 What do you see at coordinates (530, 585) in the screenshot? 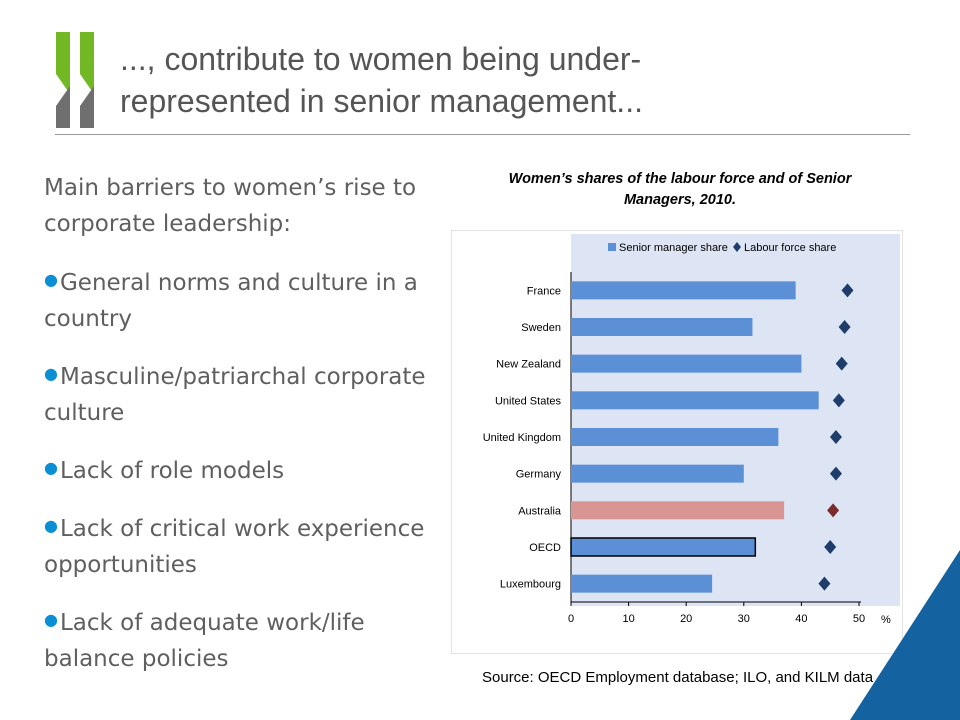
I see `category-label: Luxembourg` at bounding box center [530, 585].